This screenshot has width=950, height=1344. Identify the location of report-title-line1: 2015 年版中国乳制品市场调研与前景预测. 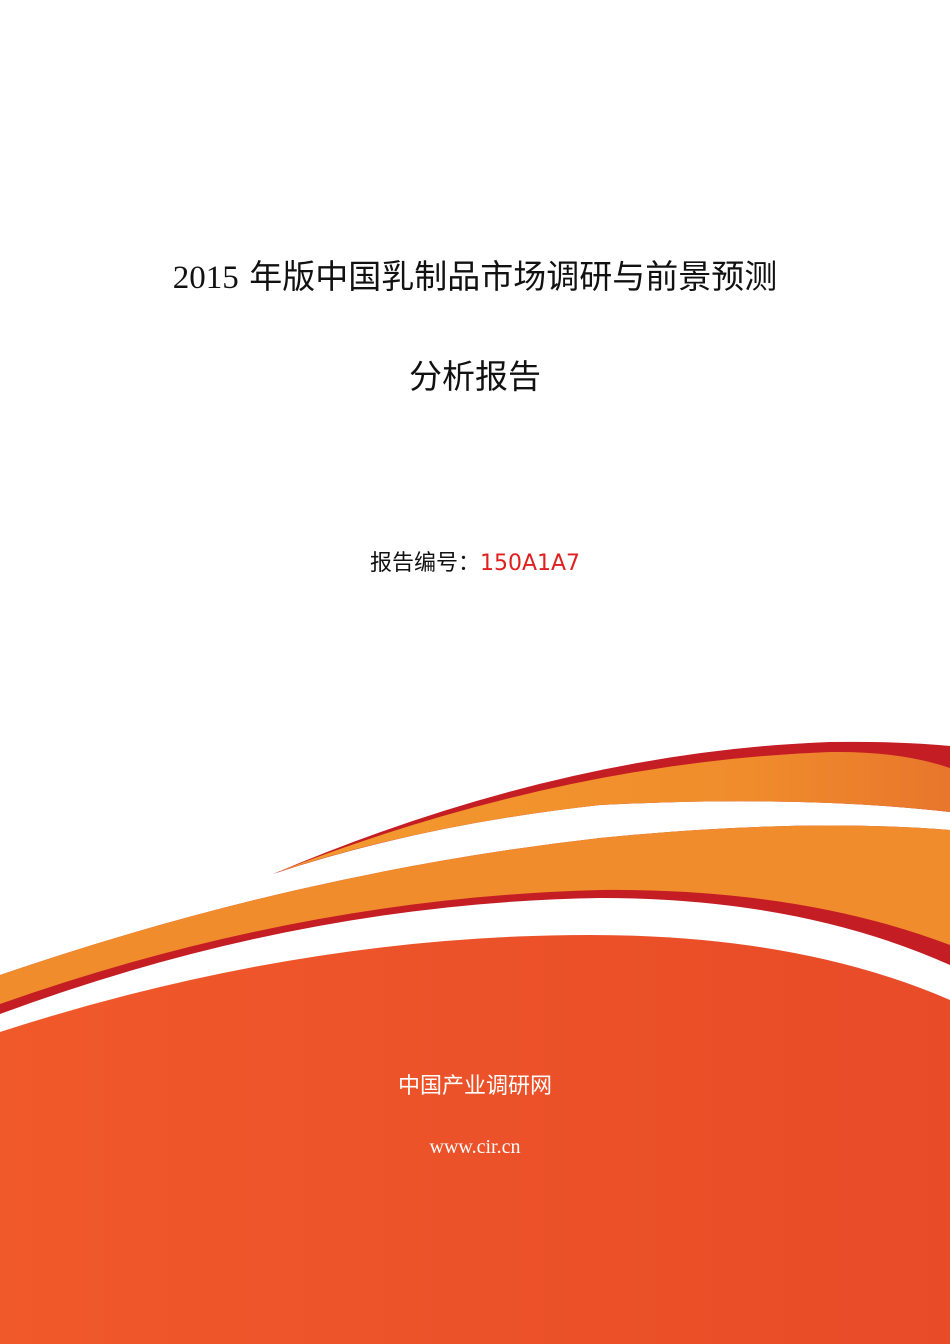
(475, 274).